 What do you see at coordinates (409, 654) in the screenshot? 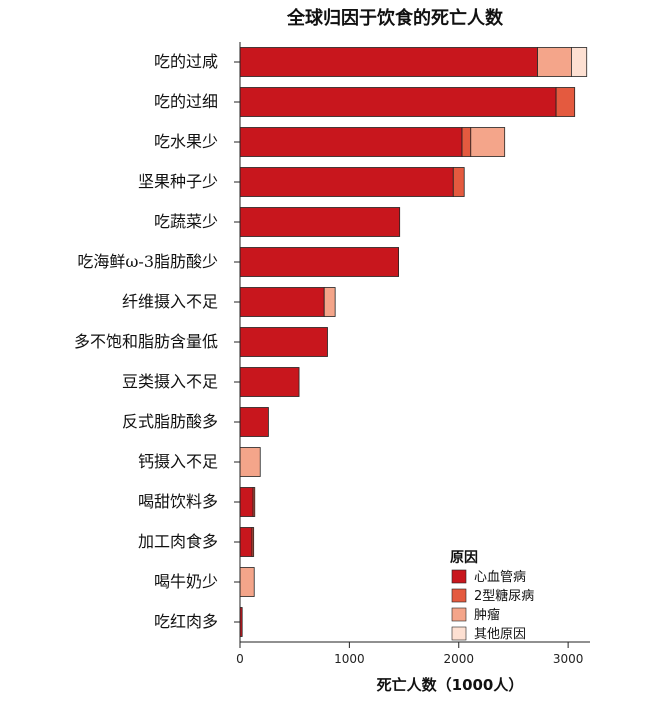
I see `x-ticks: 0 1000 2000 3000` at bounding box center [409, 654].